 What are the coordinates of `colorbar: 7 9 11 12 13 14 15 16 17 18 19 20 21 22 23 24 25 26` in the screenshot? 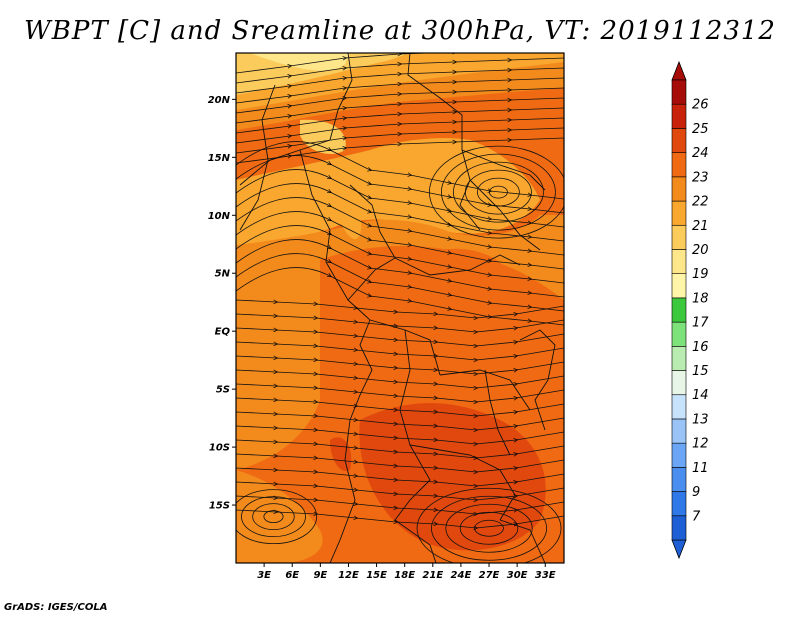 It's located at (690, 310).